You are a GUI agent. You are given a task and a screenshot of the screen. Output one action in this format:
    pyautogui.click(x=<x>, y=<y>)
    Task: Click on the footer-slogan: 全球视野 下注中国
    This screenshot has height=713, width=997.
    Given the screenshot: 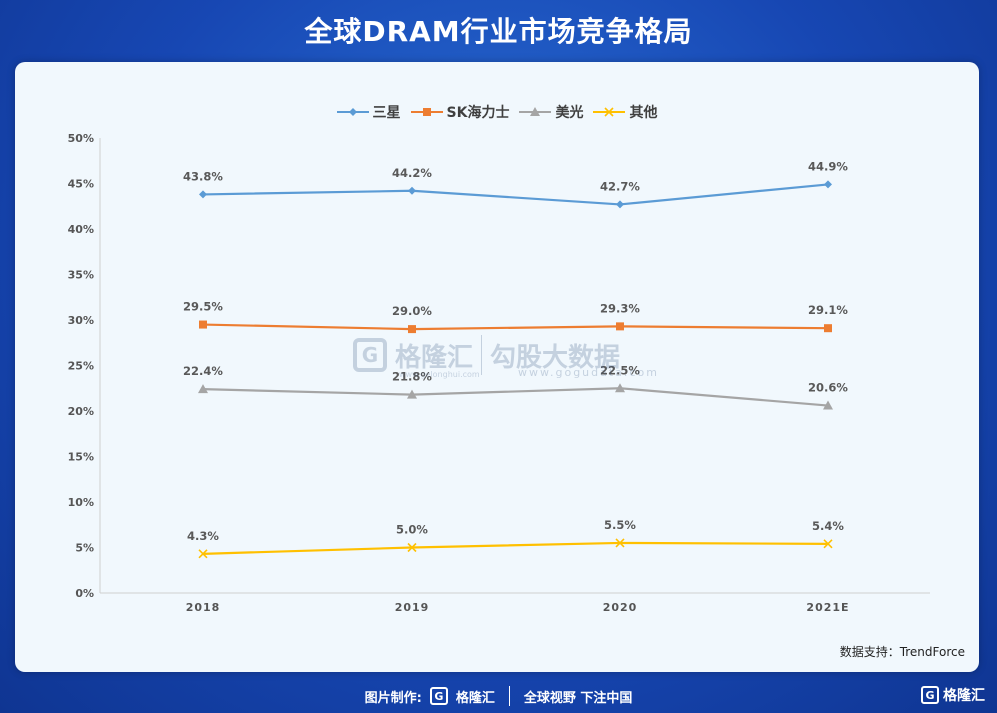 What is the action you would take?
    pyautogui.click(x=578, y=698)
    